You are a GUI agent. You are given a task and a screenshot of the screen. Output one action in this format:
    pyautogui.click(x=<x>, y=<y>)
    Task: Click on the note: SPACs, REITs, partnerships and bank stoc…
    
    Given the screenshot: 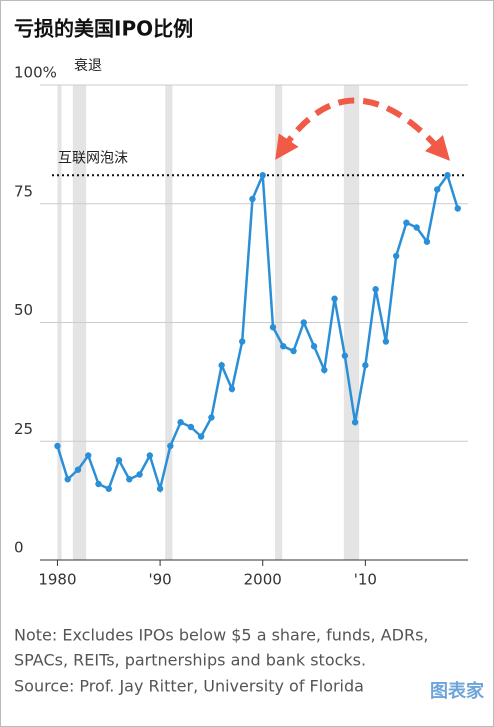 What is the action you would take?
    pyautogui.click(x=190, y=660)
    